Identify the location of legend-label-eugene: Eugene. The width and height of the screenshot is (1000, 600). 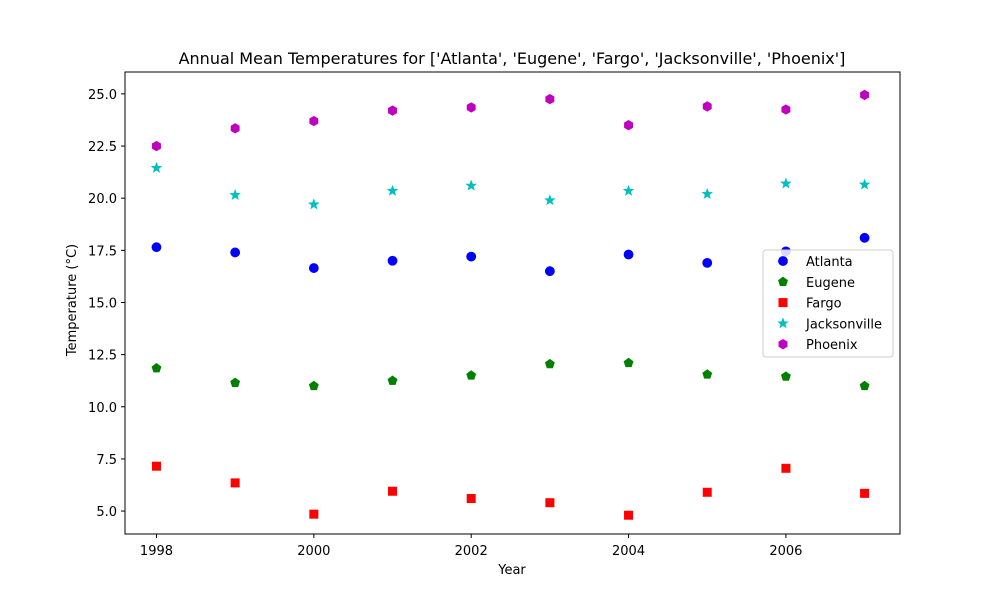
(830, 283).